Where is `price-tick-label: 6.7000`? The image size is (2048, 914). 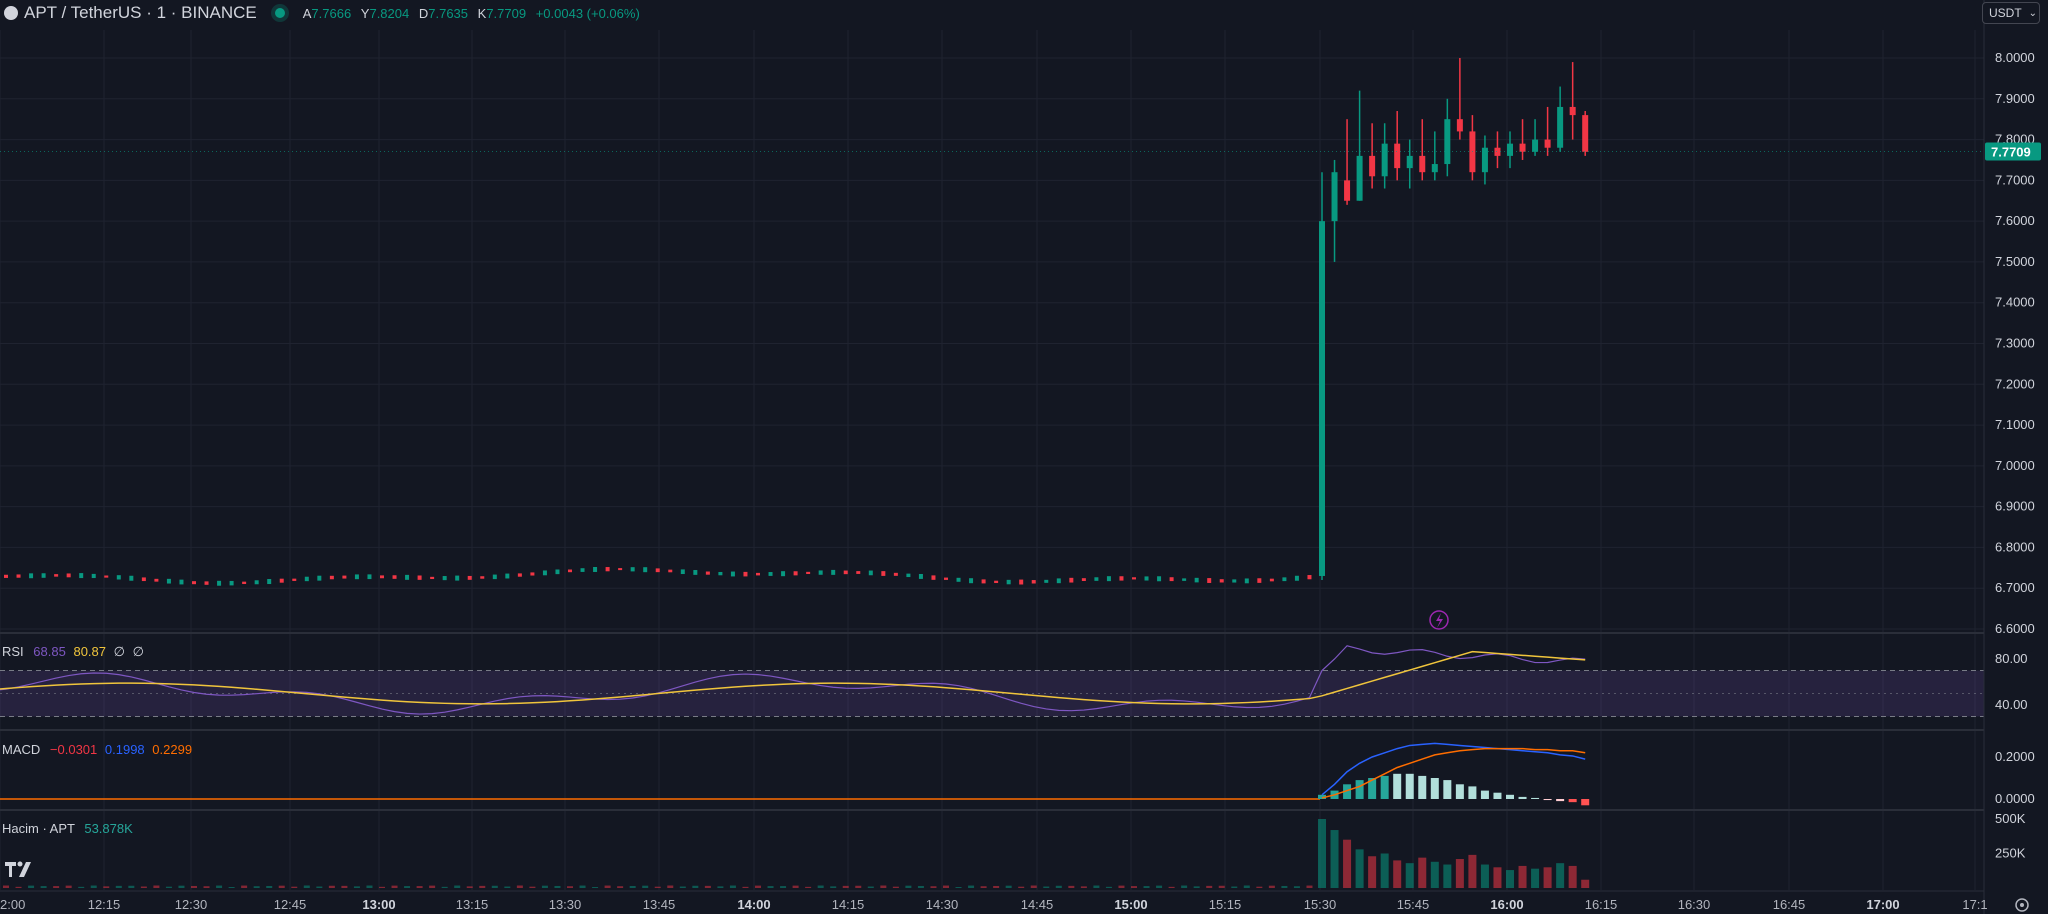 price-tick-label: 6.7000 is located at coordinates (2015, 587).